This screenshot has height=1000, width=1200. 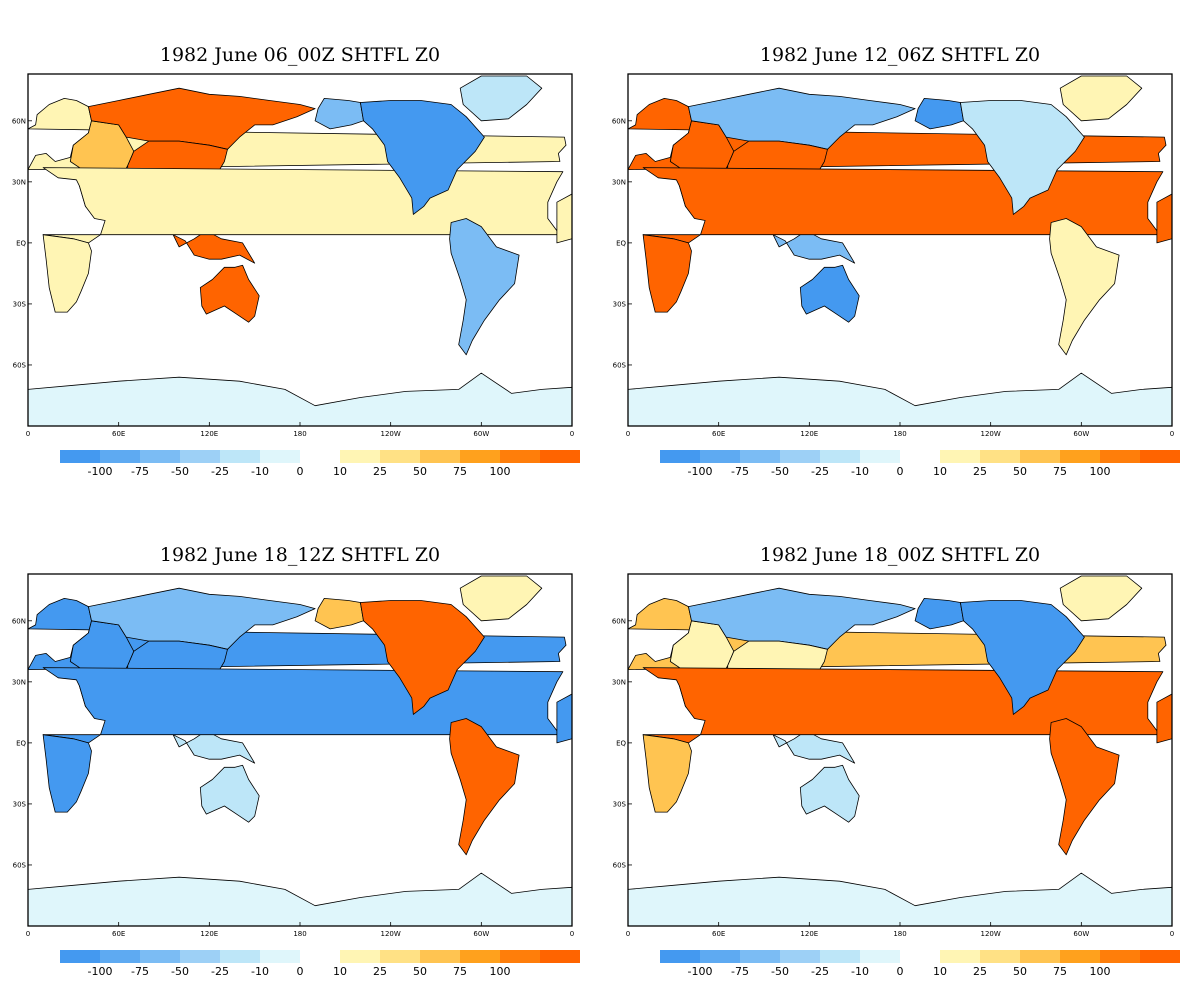 What do you see at coordinates (67, 273) in the screenshot?
I see `region-africa-south` at bounding box center [67, 273].